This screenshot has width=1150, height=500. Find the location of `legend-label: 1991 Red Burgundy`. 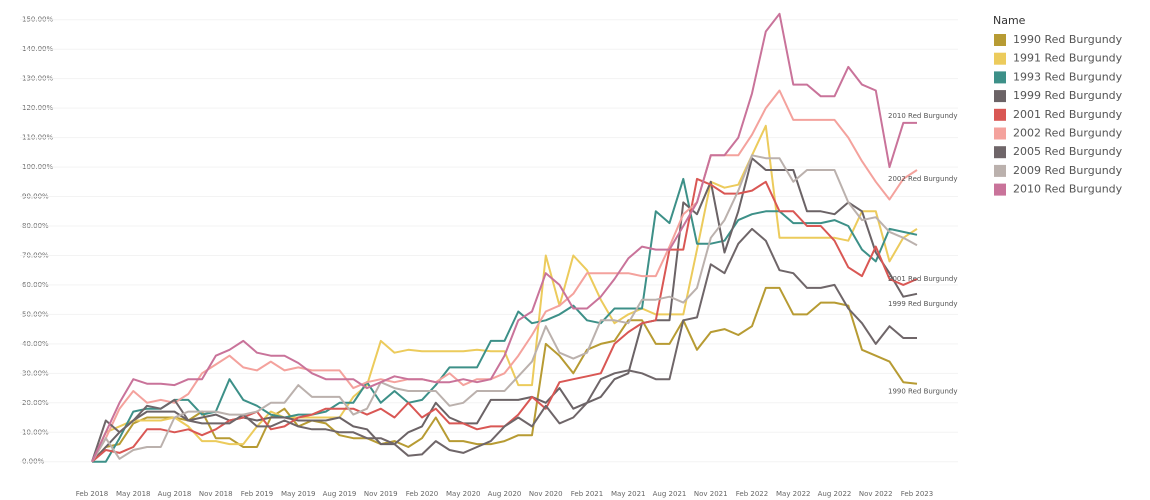

legend-label: 1991 Red Burgundy is located at coordinates (1068, 58).